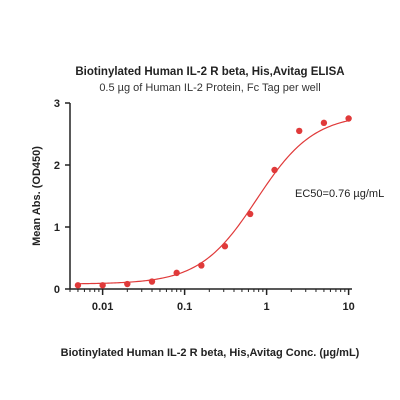 The height and width of the screenshot is (400, 400). Describe the element at coordinates (57, 290) in the screenshot. I see `y-tick-label: 0` at that location.